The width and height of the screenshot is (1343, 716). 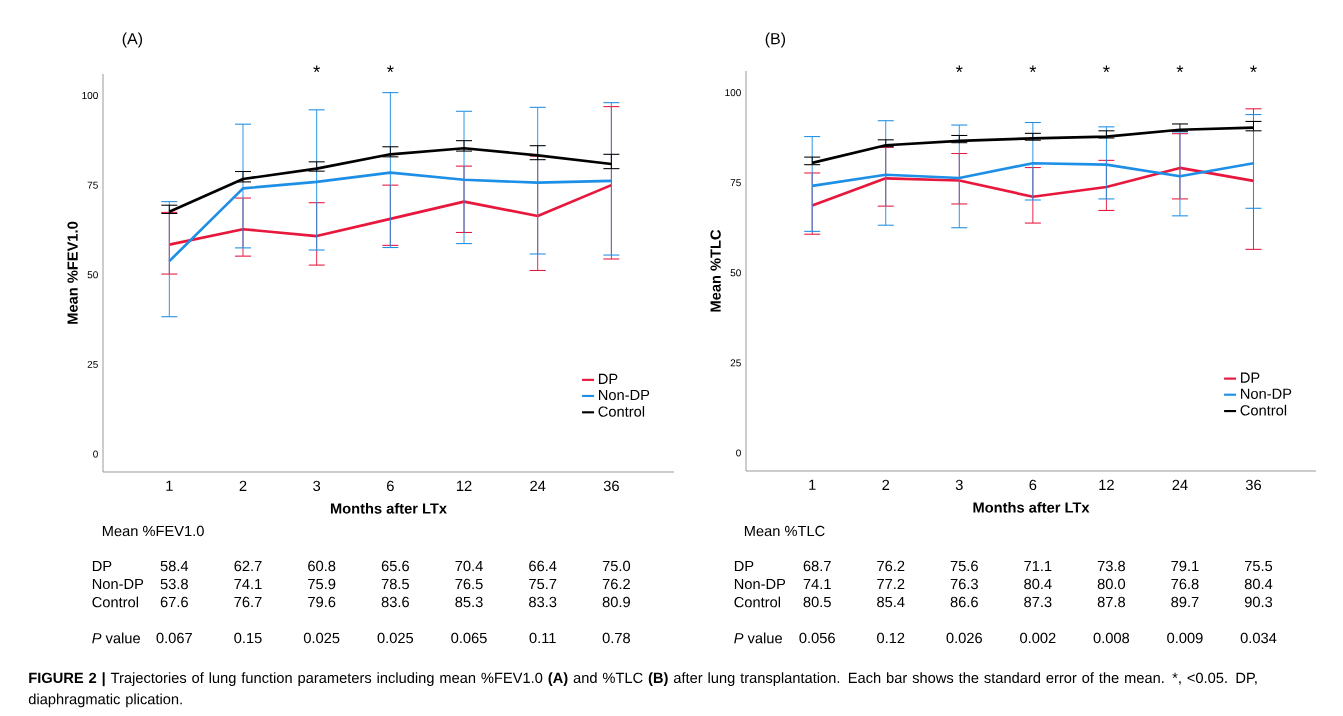 I want to click on data-label: 85.4, so click(x=891, y=602).